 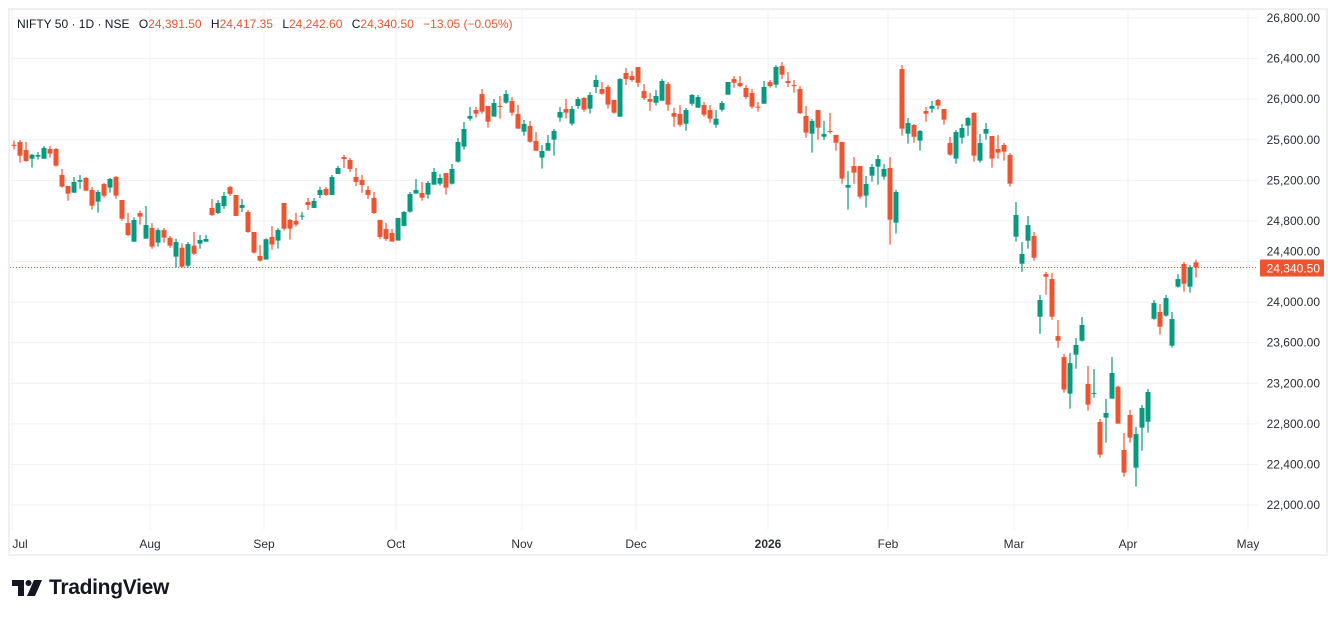 What do you see at coordinates (90, 588) in the screenshot?
I see `tradingview-logo: TradingView` at bounding box center [90, 588].